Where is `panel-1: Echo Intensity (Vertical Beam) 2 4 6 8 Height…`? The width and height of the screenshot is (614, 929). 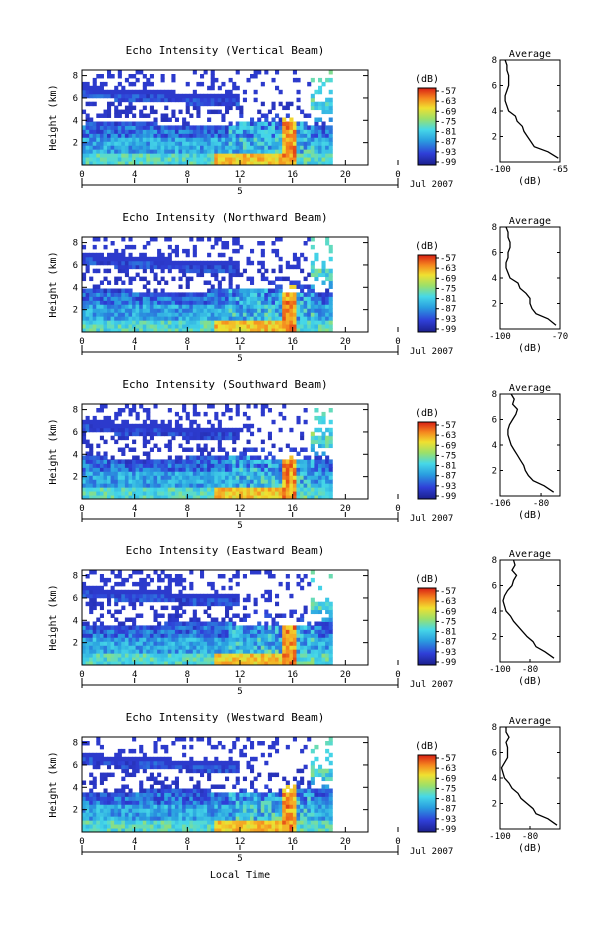
panel-1: Echo Intensity (Vertical Beam) 2 4 6 8 Height… is located at coordinates (308, 120).